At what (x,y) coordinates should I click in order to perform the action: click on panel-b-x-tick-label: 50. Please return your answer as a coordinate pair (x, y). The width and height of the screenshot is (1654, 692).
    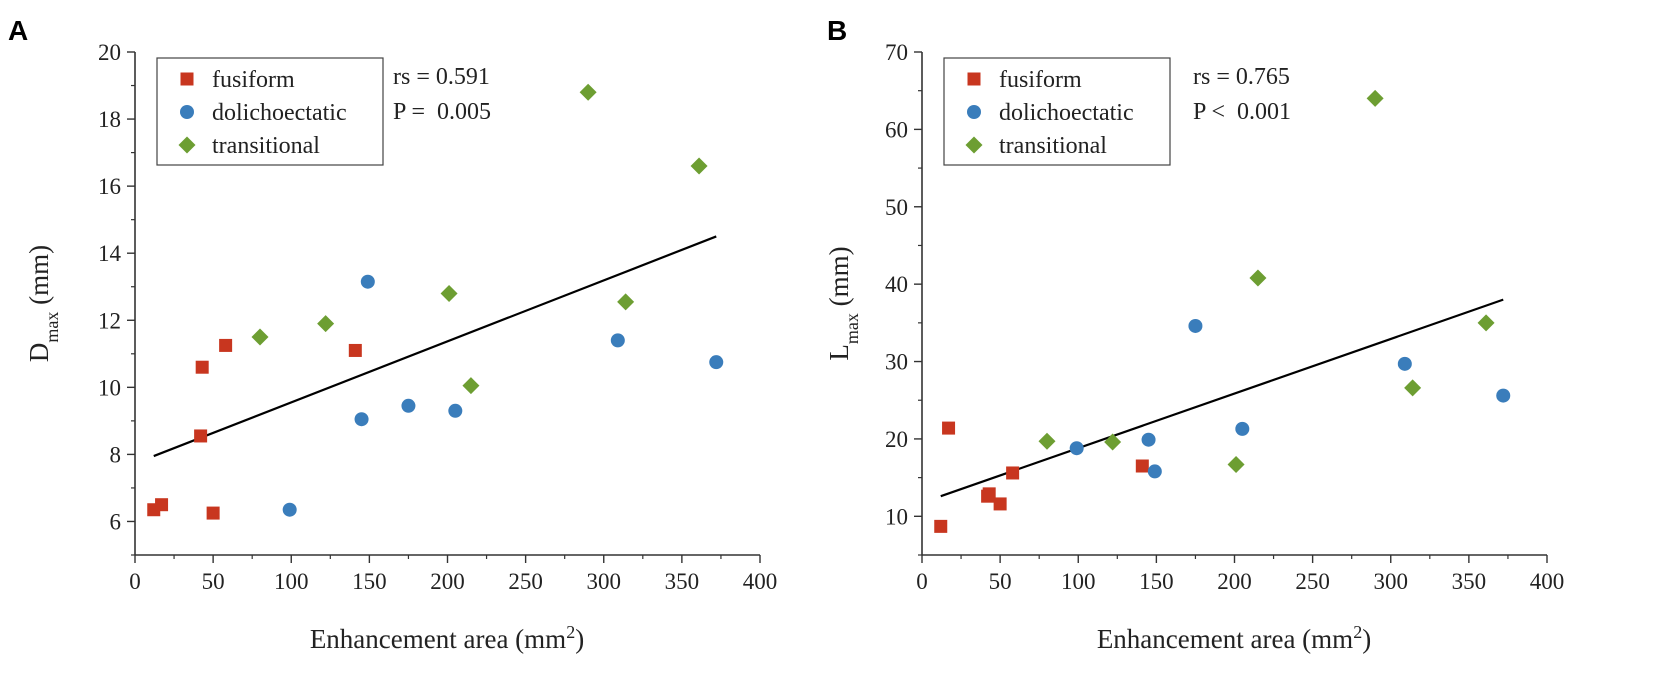
    Looking at the image, I should click on (1000, 581).